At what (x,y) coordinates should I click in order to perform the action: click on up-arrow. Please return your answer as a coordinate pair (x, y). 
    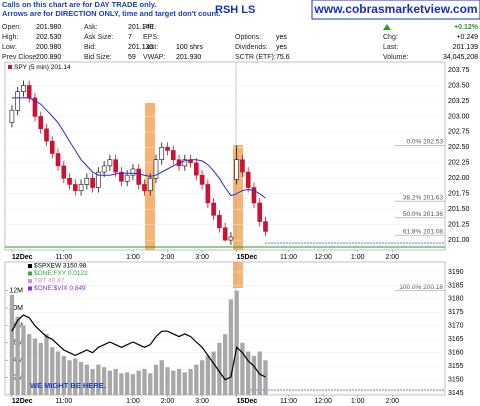
    Looking at the image, I should click on (387, 27).